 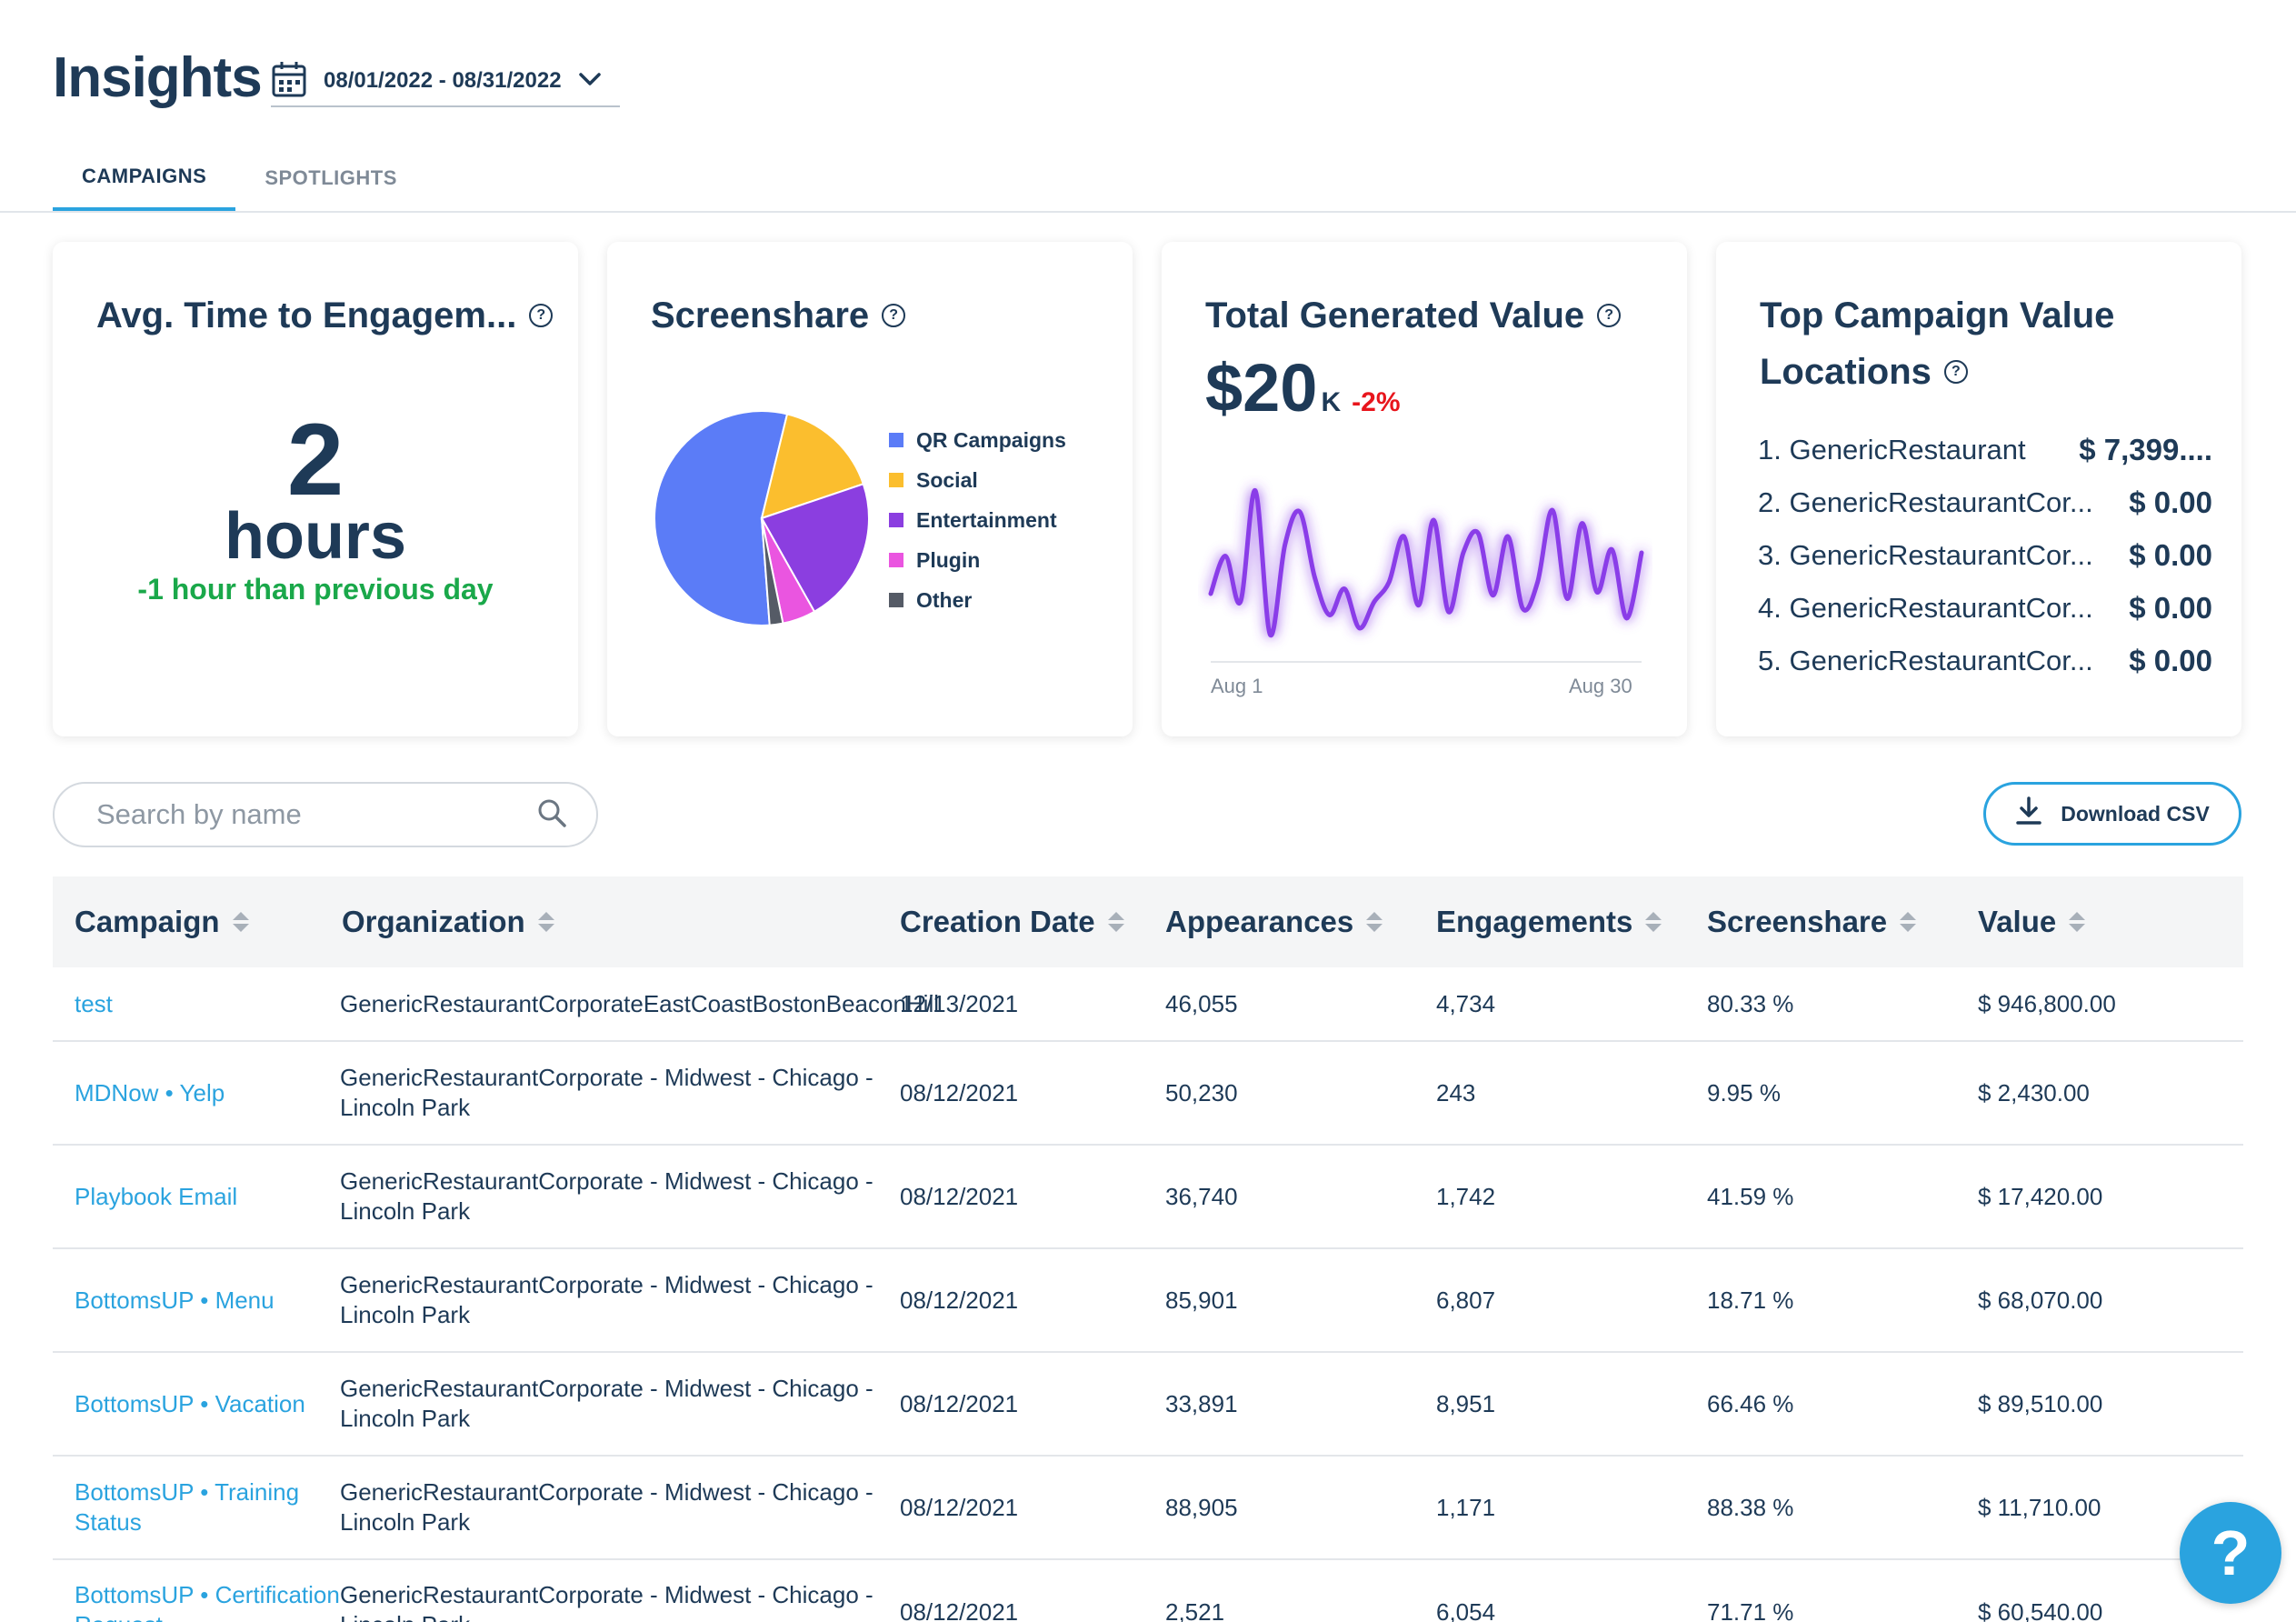 I want to click on top-locations-title-line1: Top Campaign Value, so click(x=1937, y=315).